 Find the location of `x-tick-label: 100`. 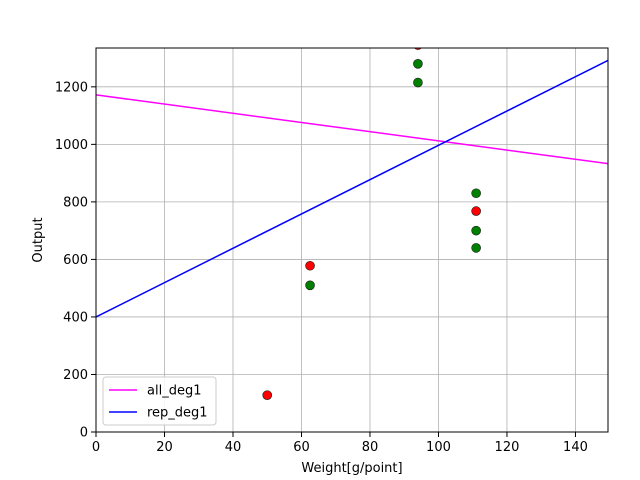

x-tick-label: 100 is located at coordinates (438, 447).